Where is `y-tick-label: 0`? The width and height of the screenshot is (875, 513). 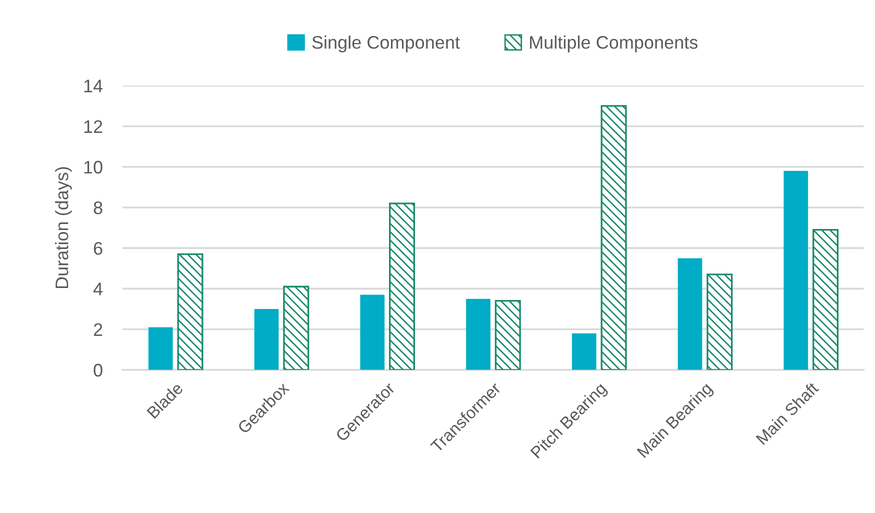
y-tick-label: 0 is located at coordinates (98, 370).